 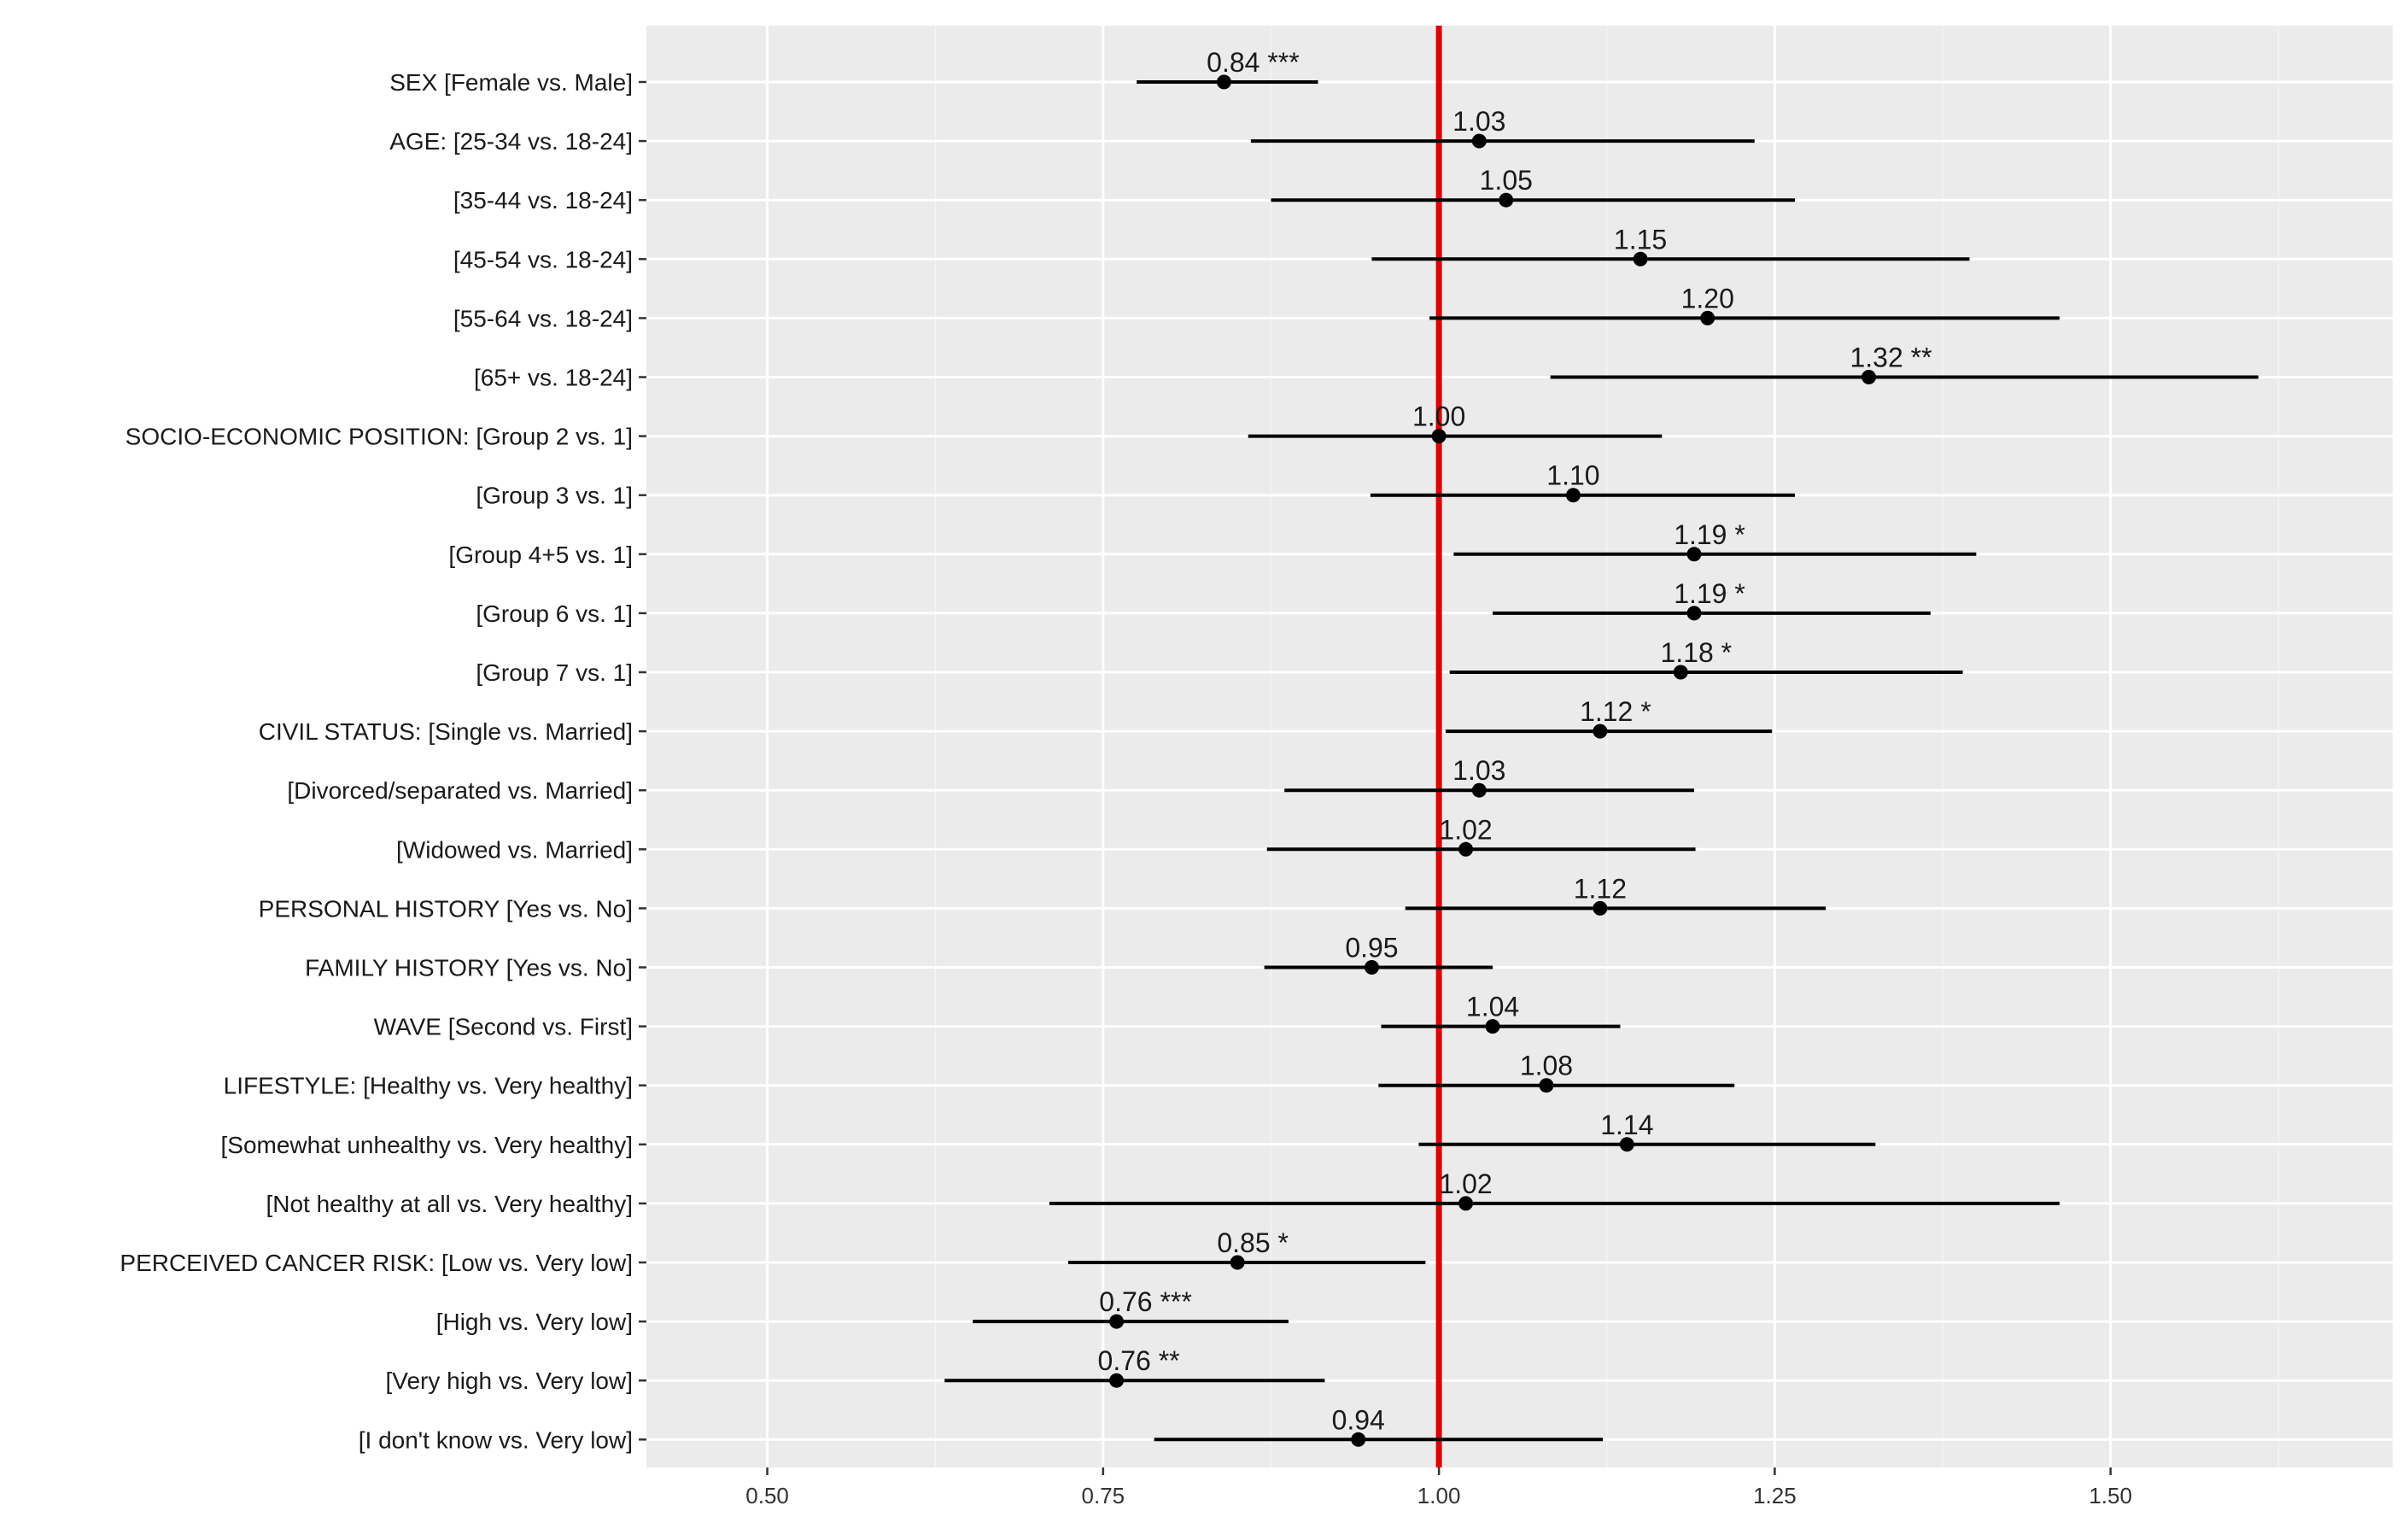 What do you see at coordinates (1253, 1242) in the screenshot?
I see `data-label: 0.85 *` at bounding box center [1253, 1242].